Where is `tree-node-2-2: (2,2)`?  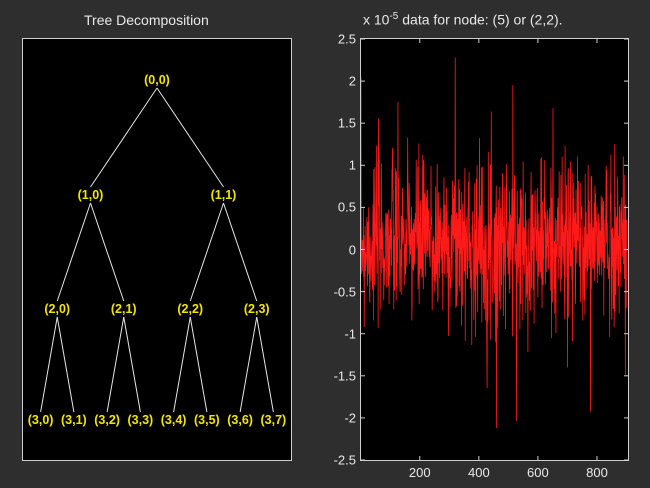 tree-node-2-2: (2,2) is located at coordinates (190, 309).